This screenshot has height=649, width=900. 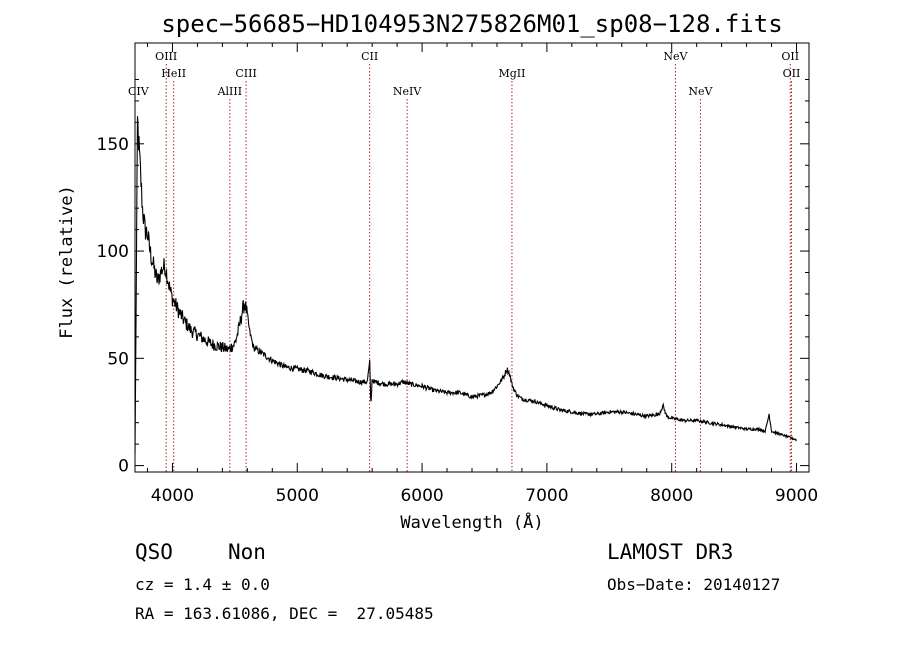 What do you see at coordinates (284, 613) in the screenshot?
I see `coords-text: RA = 163.61086, DEC = 27.05485` at bounding box center [284, 613].